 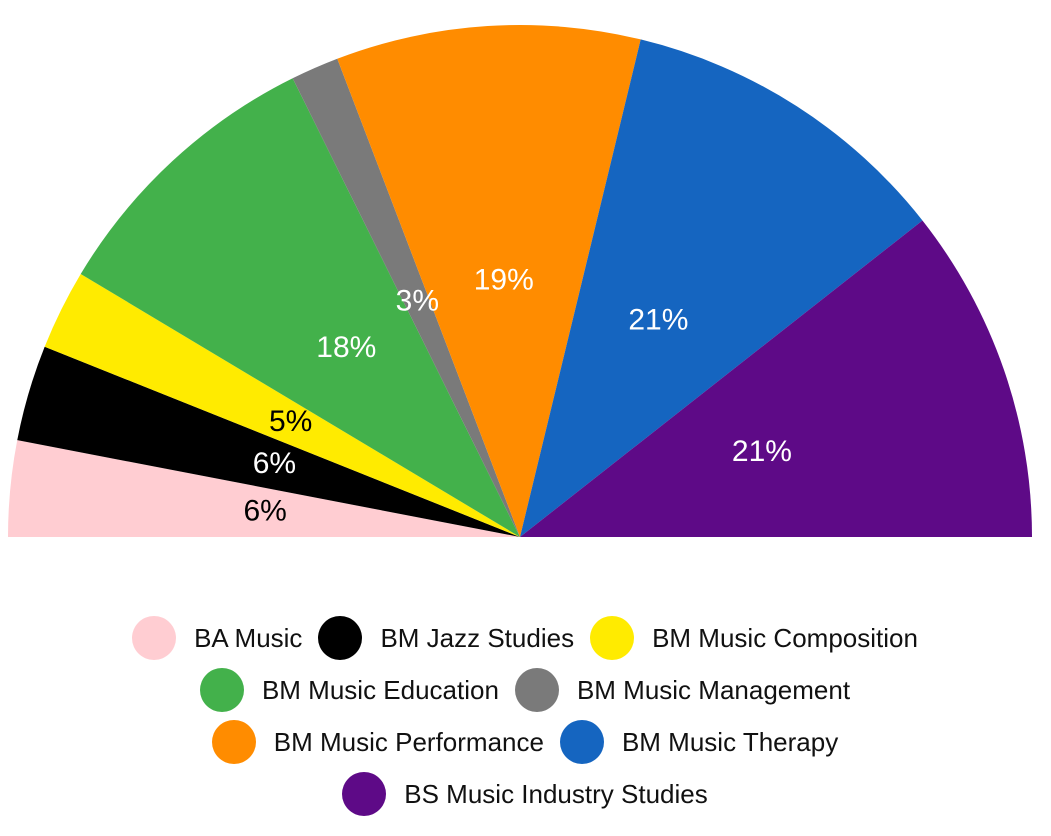 I want to click on legend-label: BM Jazz Studies, so click(x=477, y=637).